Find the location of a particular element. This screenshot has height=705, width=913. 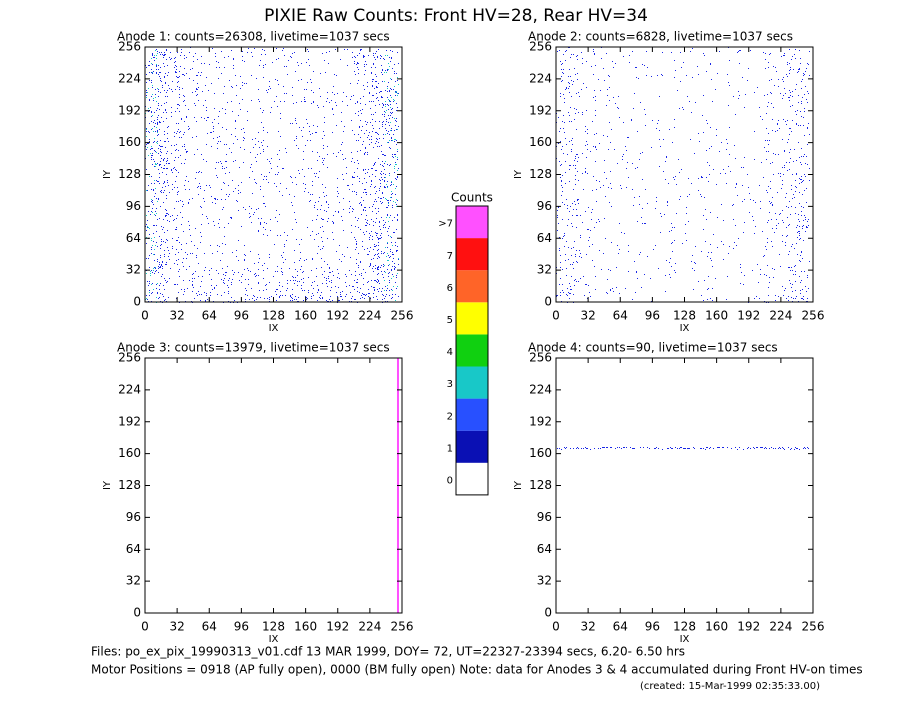

colorbar-label: >7 is located at coordinates (445, 224).